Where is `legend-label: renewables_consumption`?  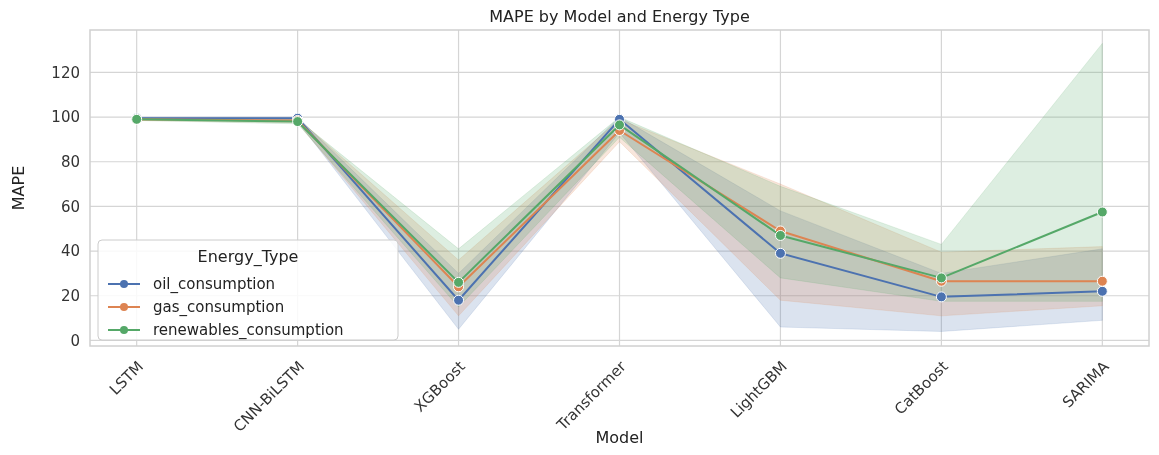
legend-label: renewables_consumption is located at coordinates (248, 331).